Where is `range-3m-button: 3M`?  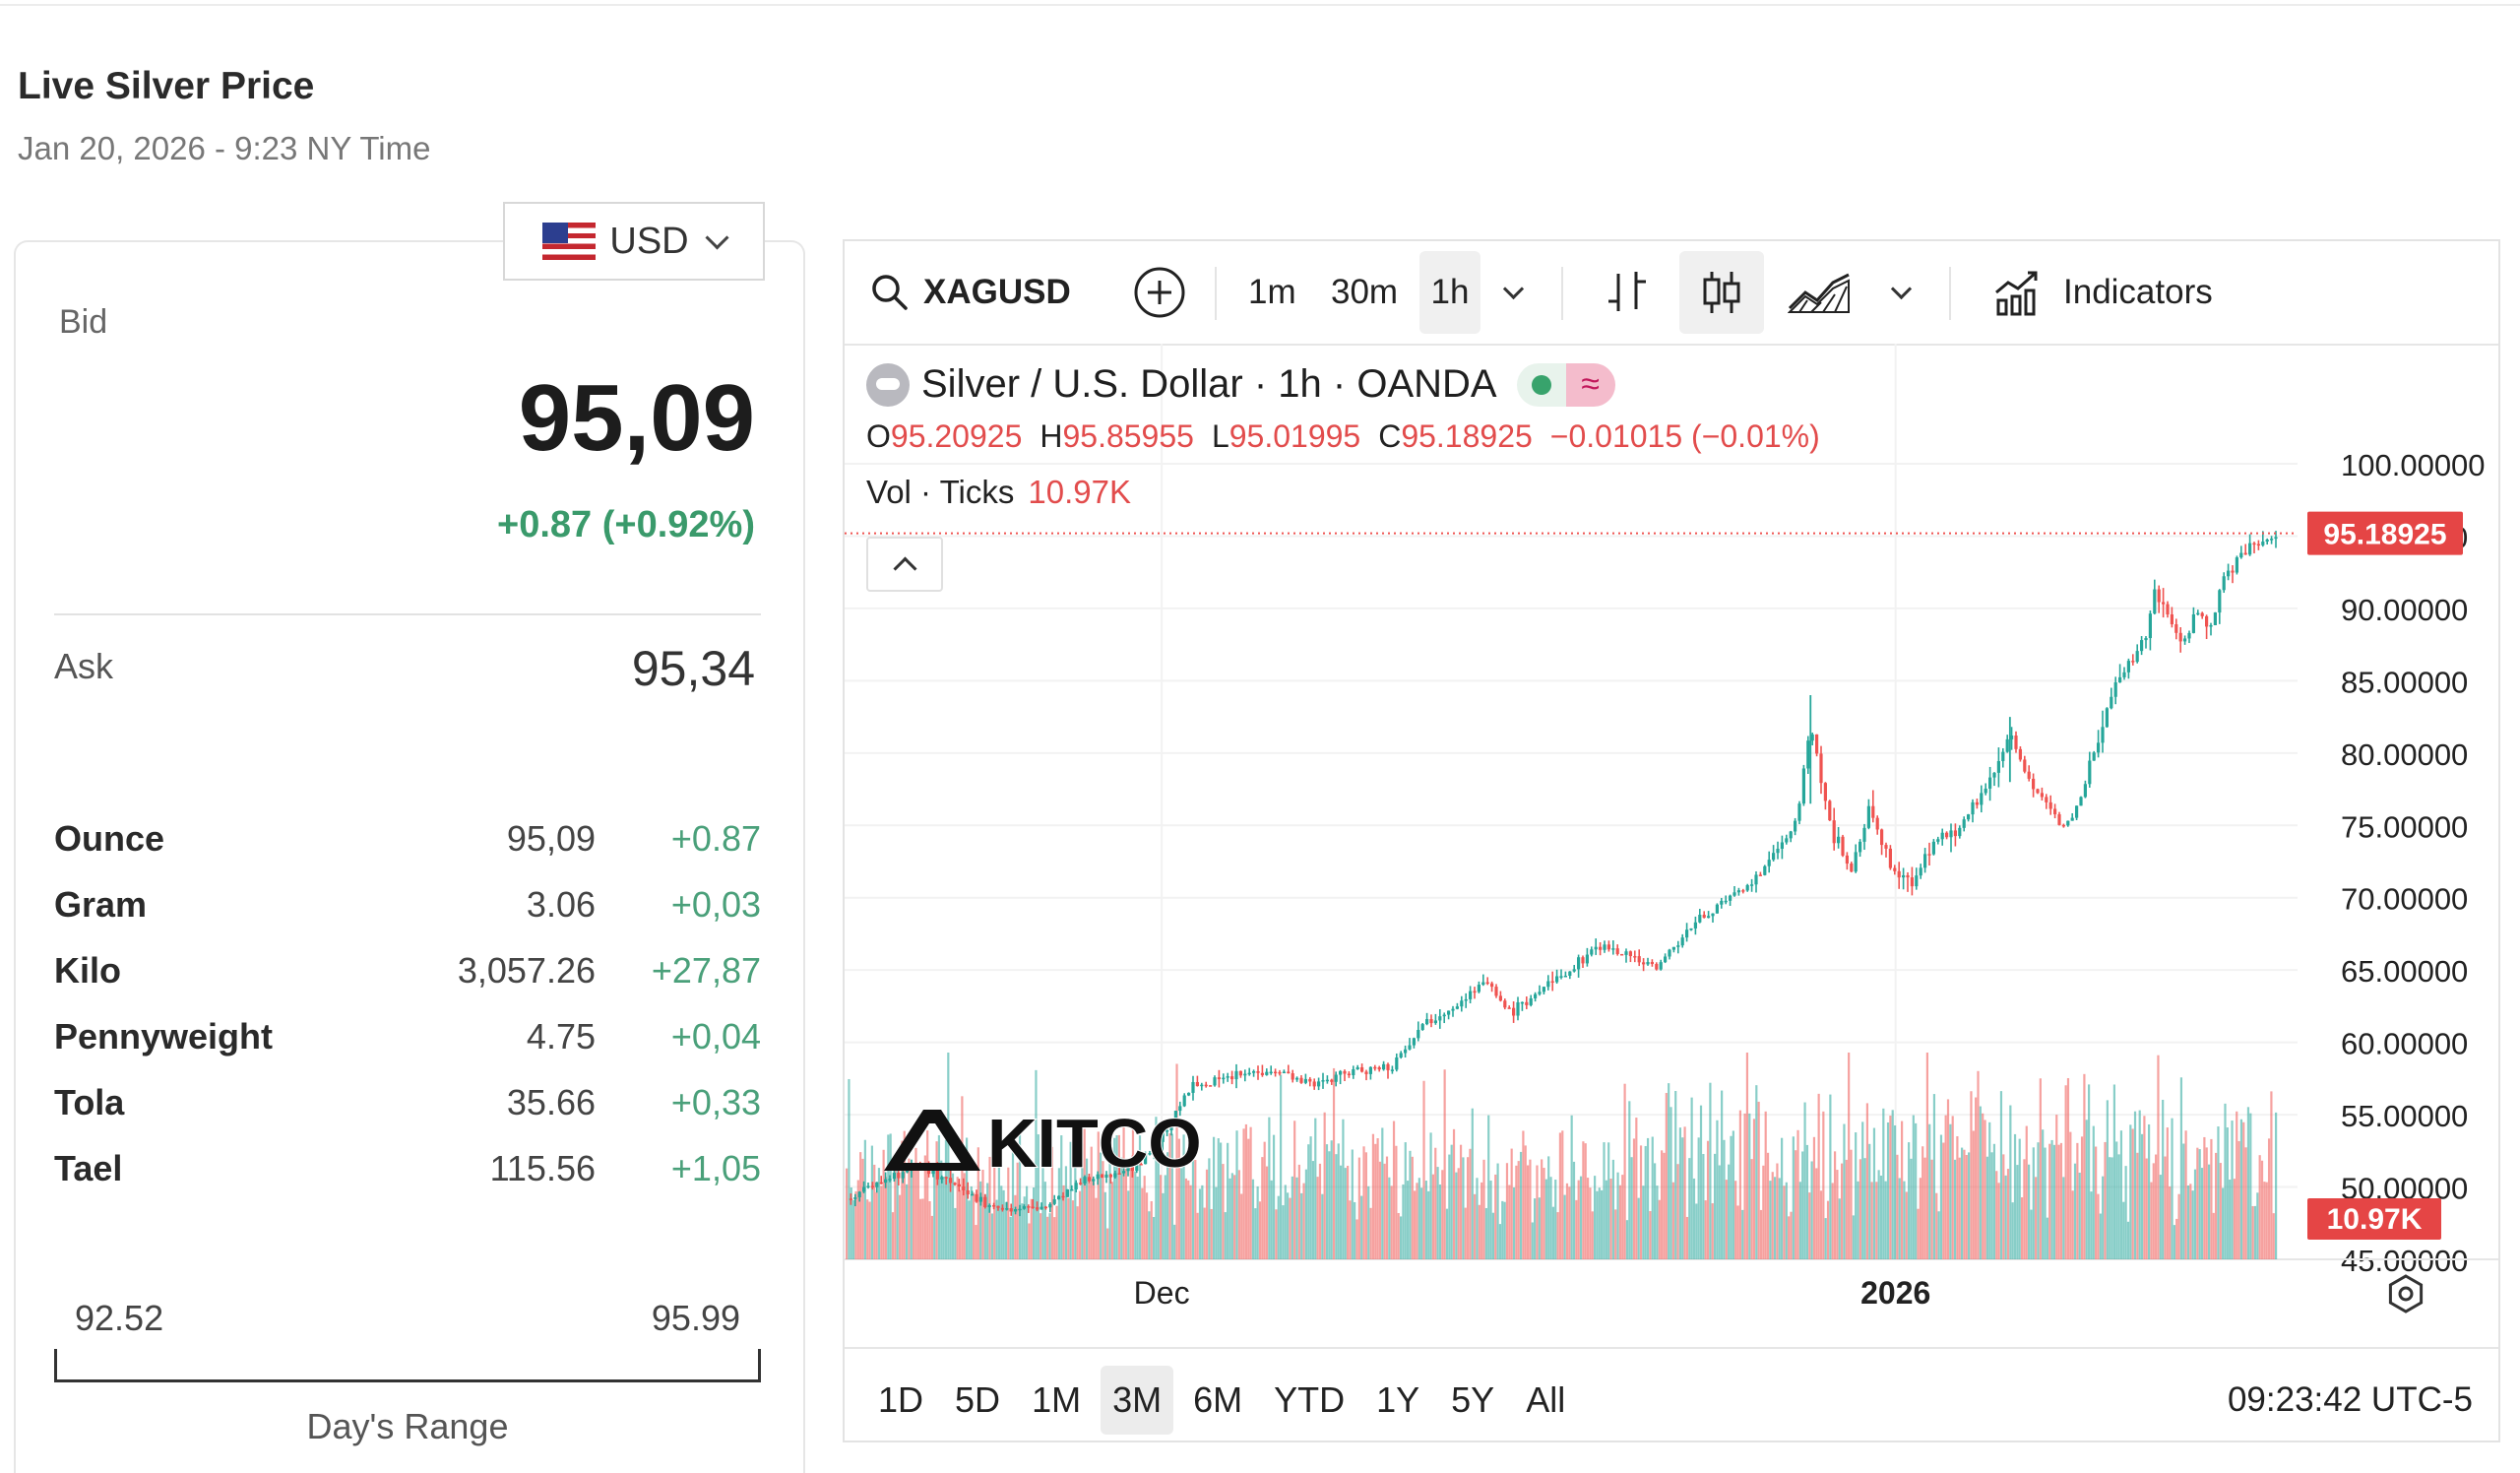
range-3m-button: 3M is located at coordinates (1137, 1400).